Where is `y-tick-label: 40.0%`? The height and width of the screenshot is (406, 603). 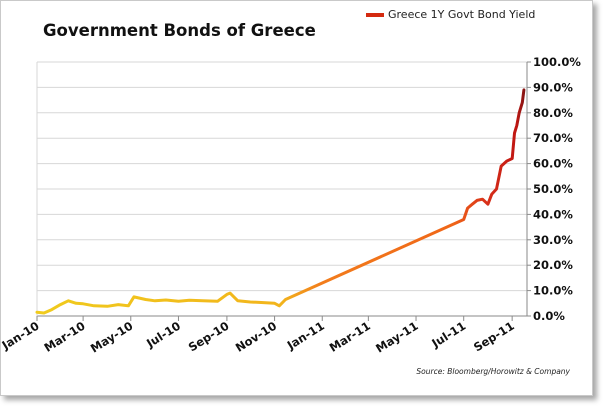 y-tick-label: 40.0% is located at coordinates (553, 214).